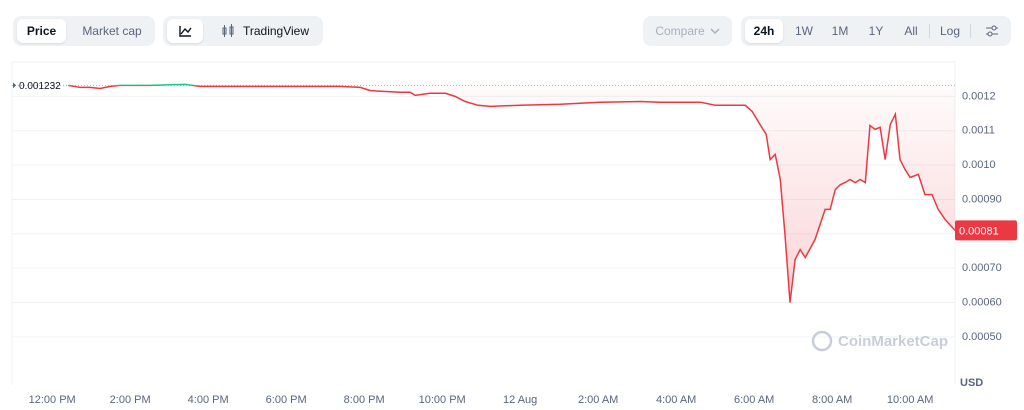 The width and height of the screenshot is (1024, 410). Describe the element at coordinates (520, 400) in the screenshot. I see `x-tick-label: 12 Aug` at that location.